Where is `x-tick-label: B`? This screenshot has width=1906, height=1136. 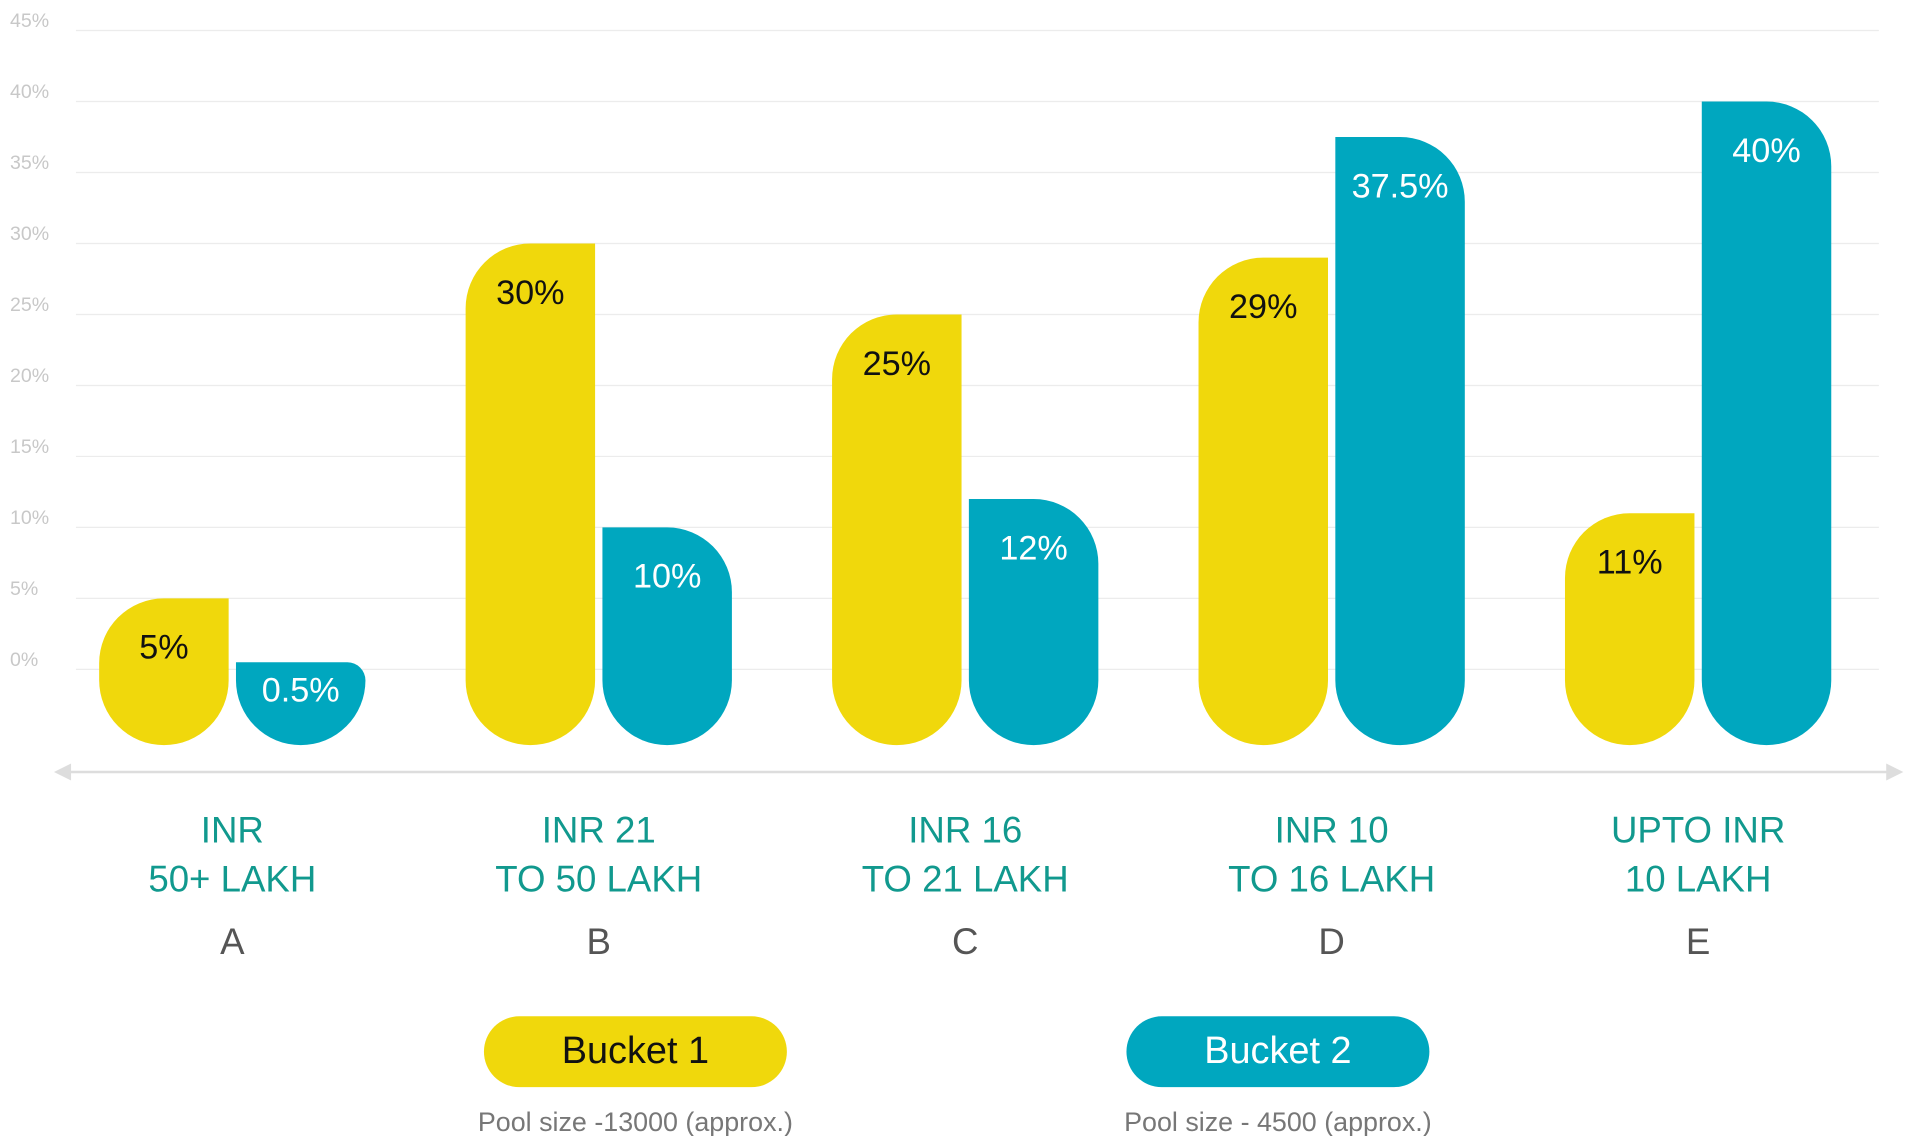
x-tick-label: B is located at coordinates (599, 941).